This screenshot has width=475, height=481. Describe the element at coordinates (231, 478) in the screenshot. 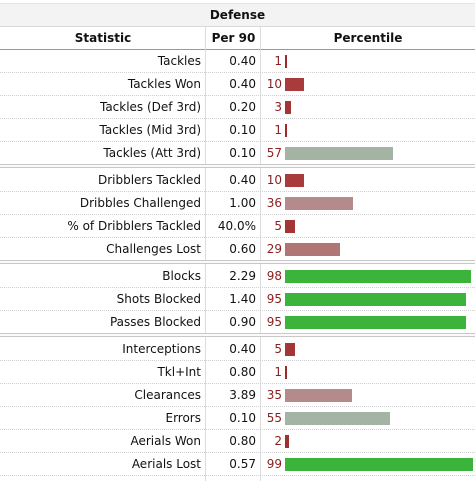

I see `per90-value: 58.3%` at that location.